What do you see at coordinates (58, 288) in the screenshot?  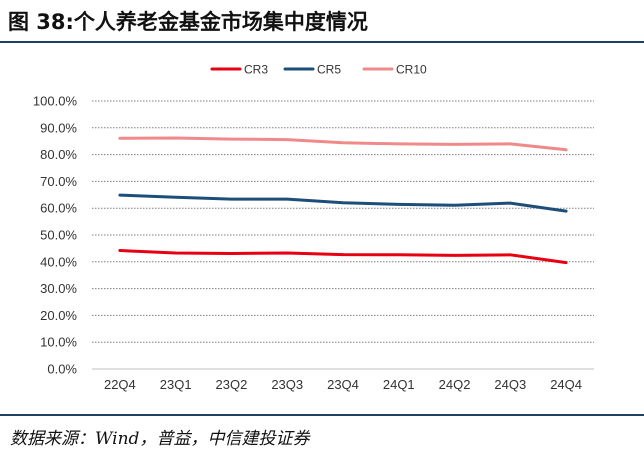 I see `y-tick-label: 30.0%` at bounding box center [58, 288].